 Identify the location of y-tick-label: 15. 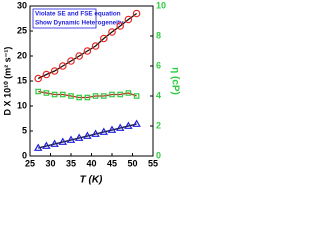
(22, 80).